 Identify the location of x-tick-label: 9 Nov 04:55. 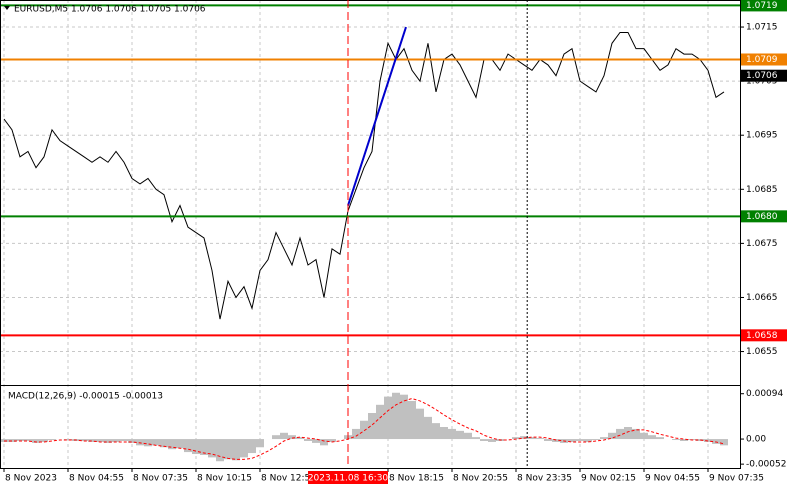
(672, 479).